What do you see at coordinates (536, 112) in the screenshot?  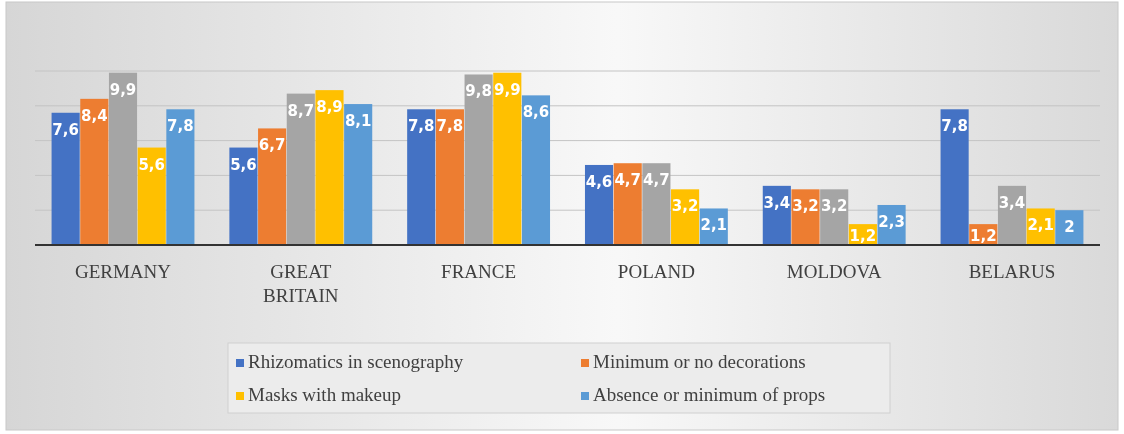 I see `data-label: 8,6` at bounding box center [536, 112].